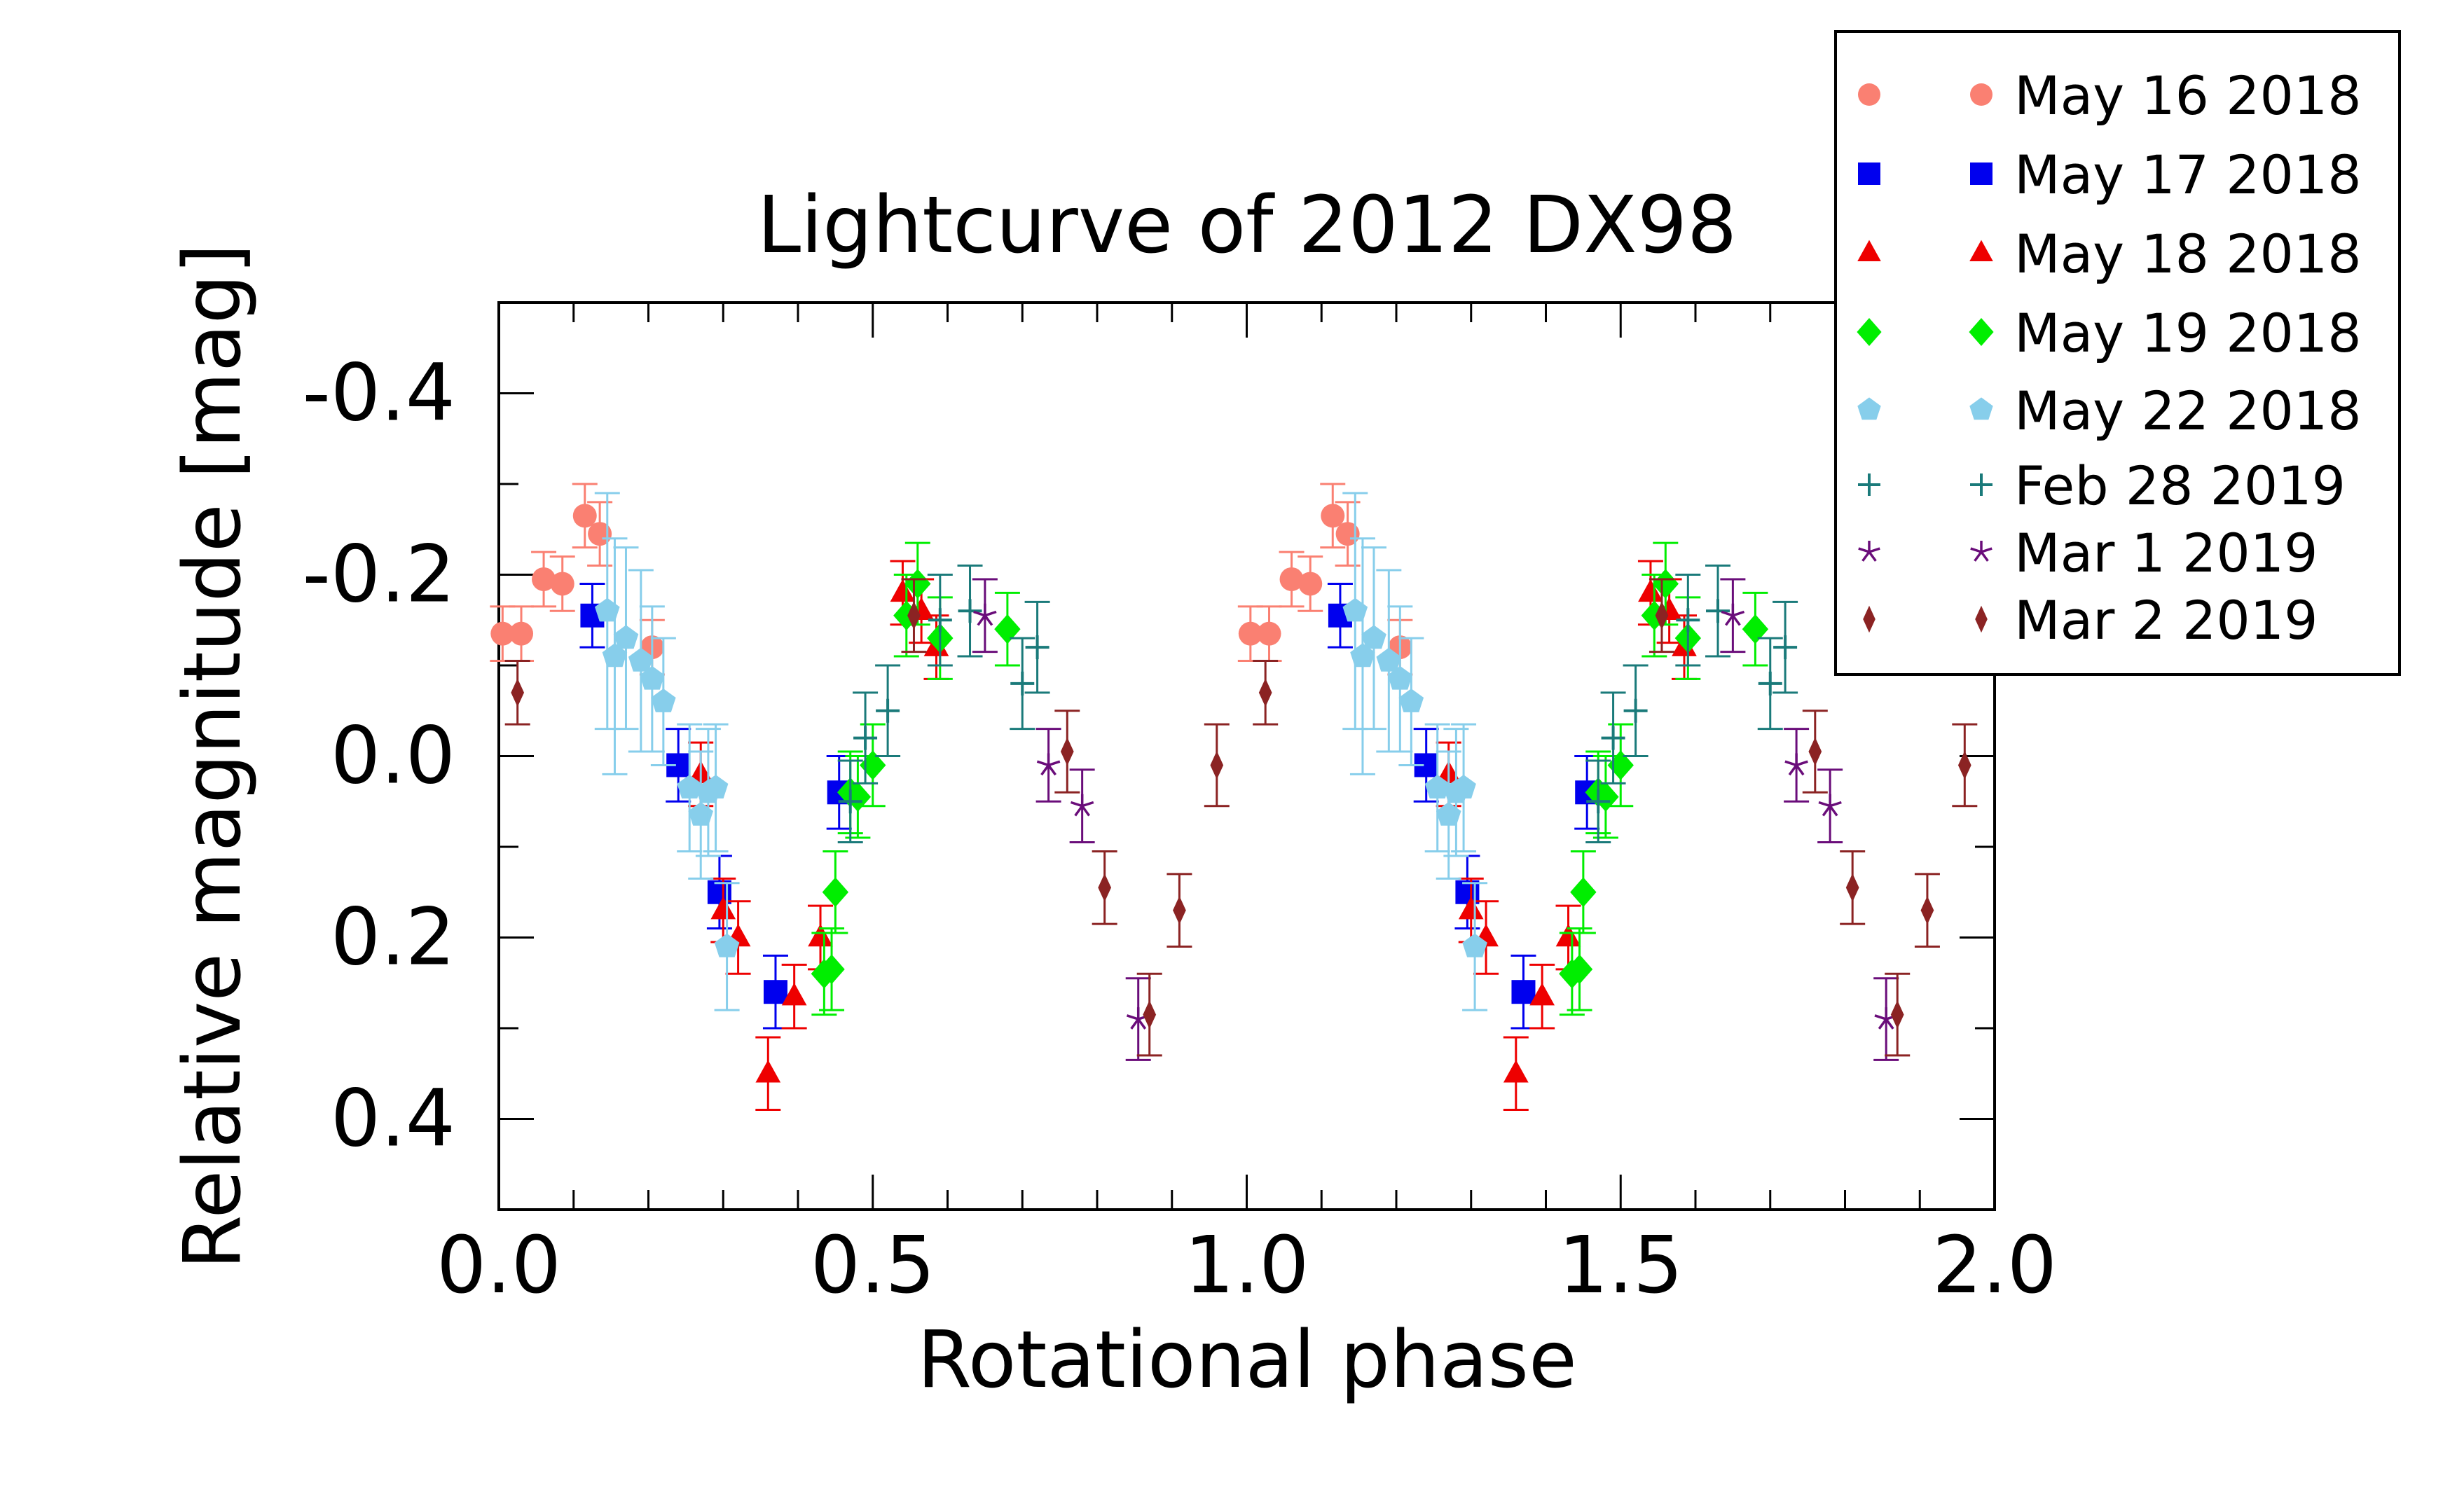 This screenshot has height=1494, width=2464. I want to click on legend-entry: May 18 2018, so click(2109, 254).